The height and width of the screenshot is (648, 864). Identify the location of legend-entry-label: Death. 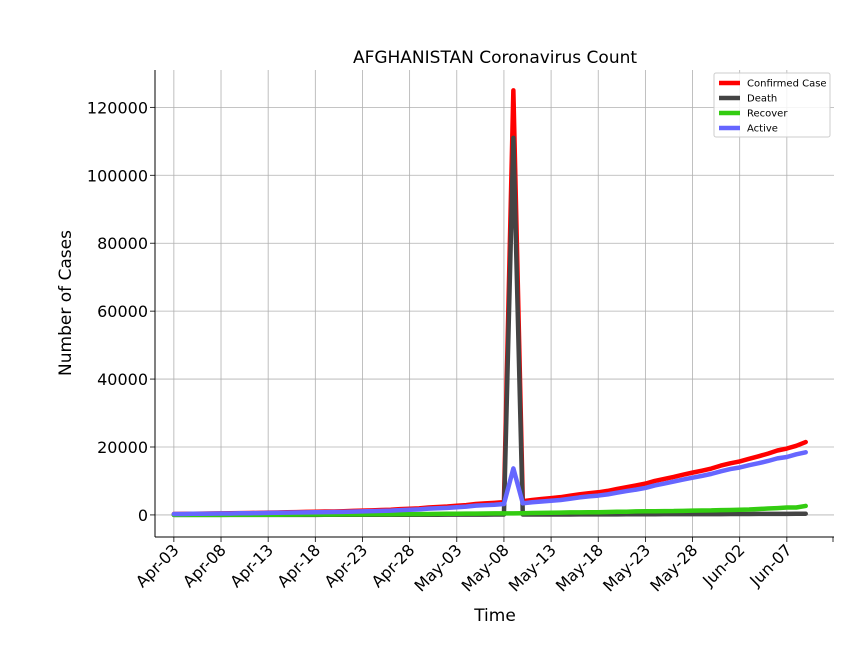
(762, 99).